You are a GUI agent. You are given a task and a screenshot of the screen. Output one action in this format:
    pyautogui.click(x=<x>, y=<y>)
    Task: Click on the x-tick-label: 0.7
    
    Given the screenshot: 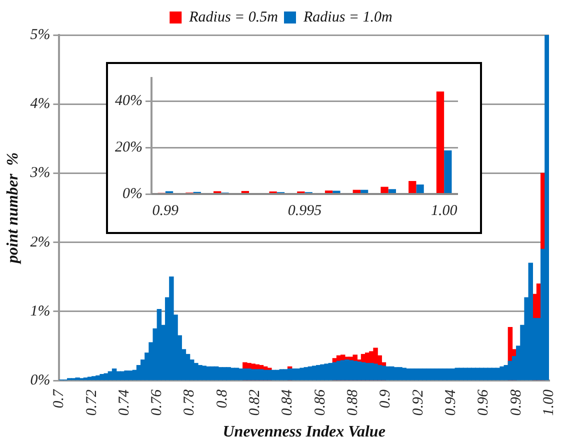 What is the action you would take?
    pyautogui.click(x=59, y=398)
    